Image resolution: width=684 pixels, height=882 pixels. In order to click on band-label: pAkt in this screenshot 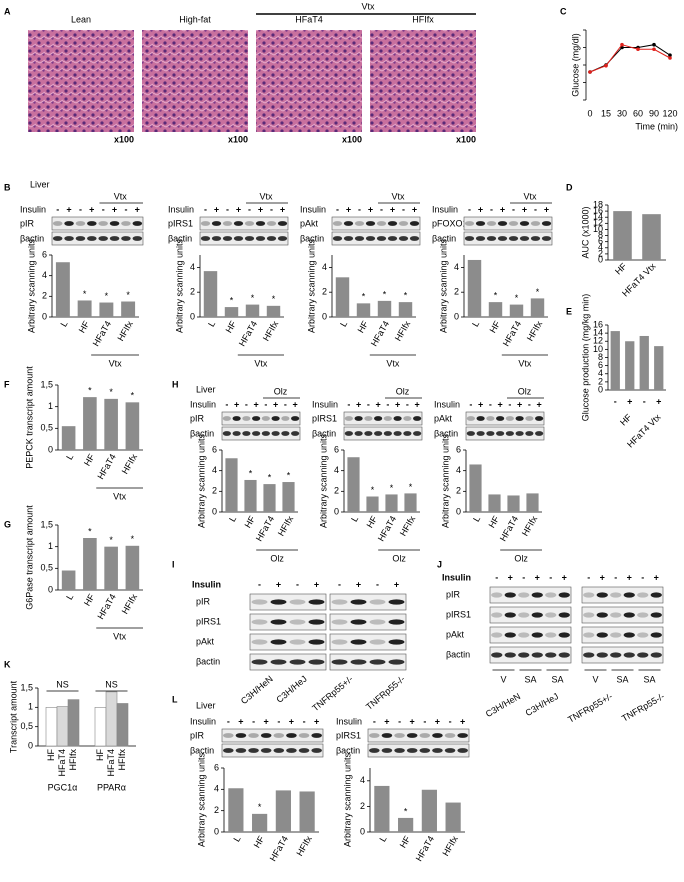, I will do `click(455, 634)`.